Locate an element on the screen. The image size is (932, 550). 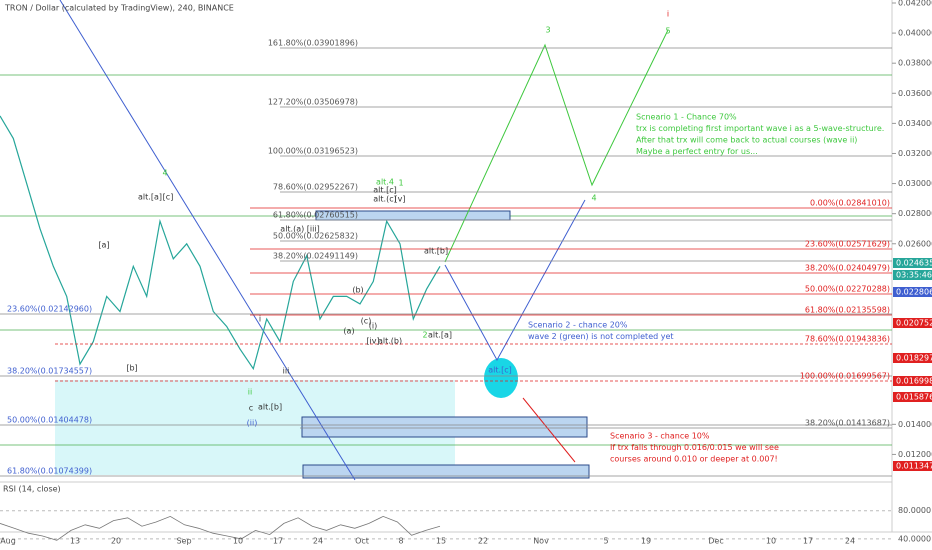
scenario-text: courses around 0.010 or deeper at 0.007! is located at coordinates (694, 459).